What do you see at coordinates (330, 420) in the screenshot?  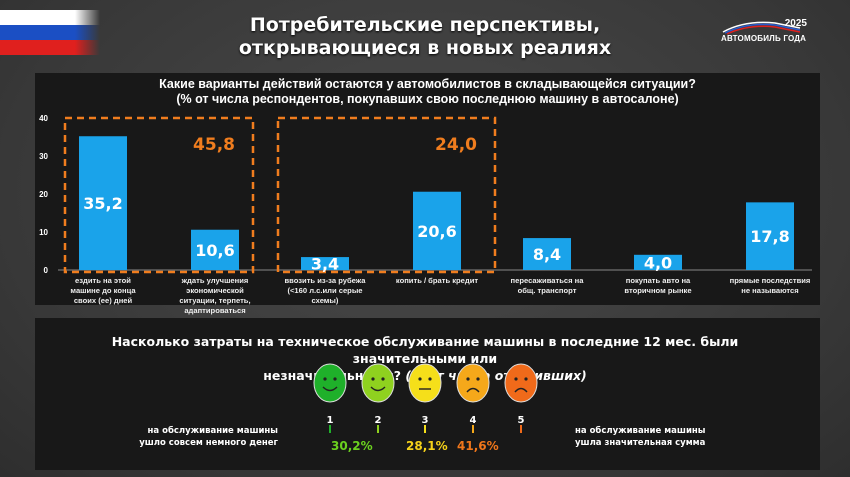 I see `scale-number: 1` at bounding box center [330, 420].